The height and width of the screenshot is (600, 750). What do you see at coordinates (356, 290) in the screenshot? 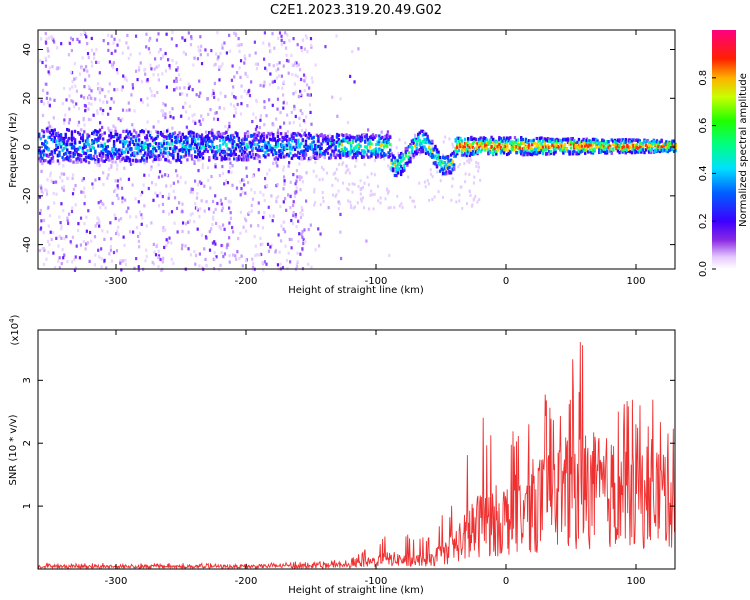
I see `spectrogram-x-label: Height of straight line (km)` at bounding box center [356, 290].